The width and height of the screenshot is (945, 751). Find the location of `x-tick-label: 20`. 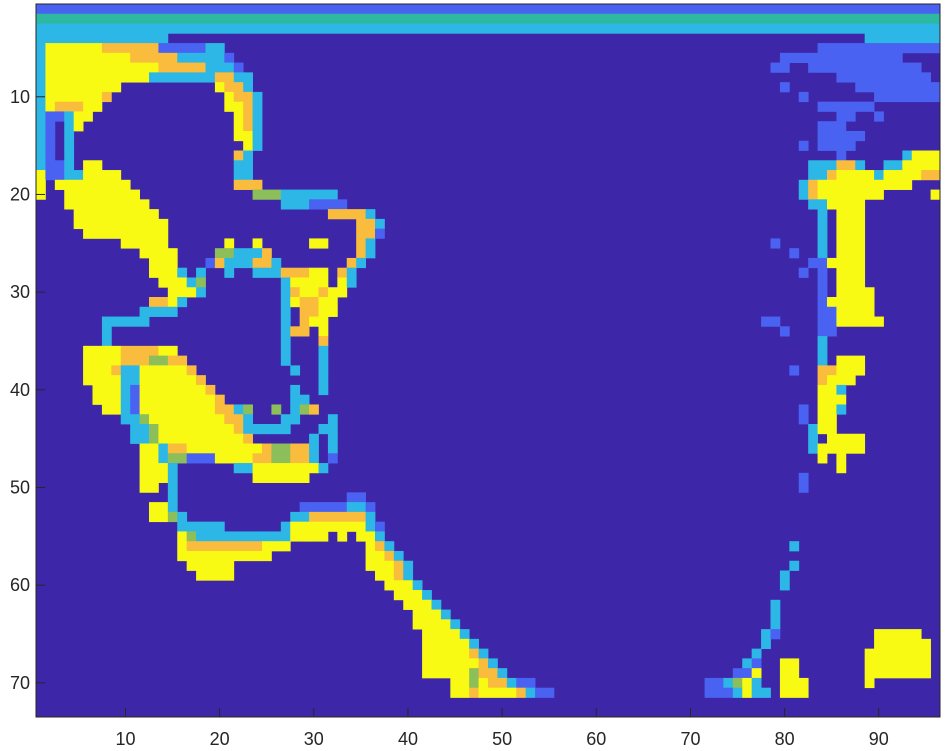

x-tick-label: 20 is located at coordinates (220, 739).